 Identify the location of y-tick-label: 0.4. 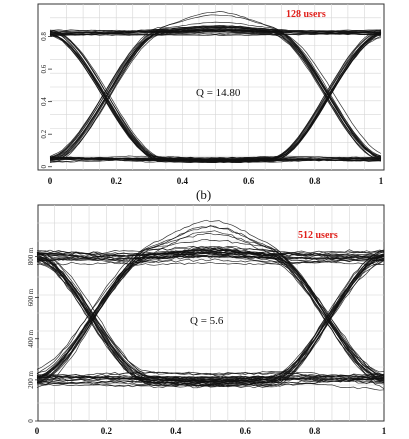
(44, 101).